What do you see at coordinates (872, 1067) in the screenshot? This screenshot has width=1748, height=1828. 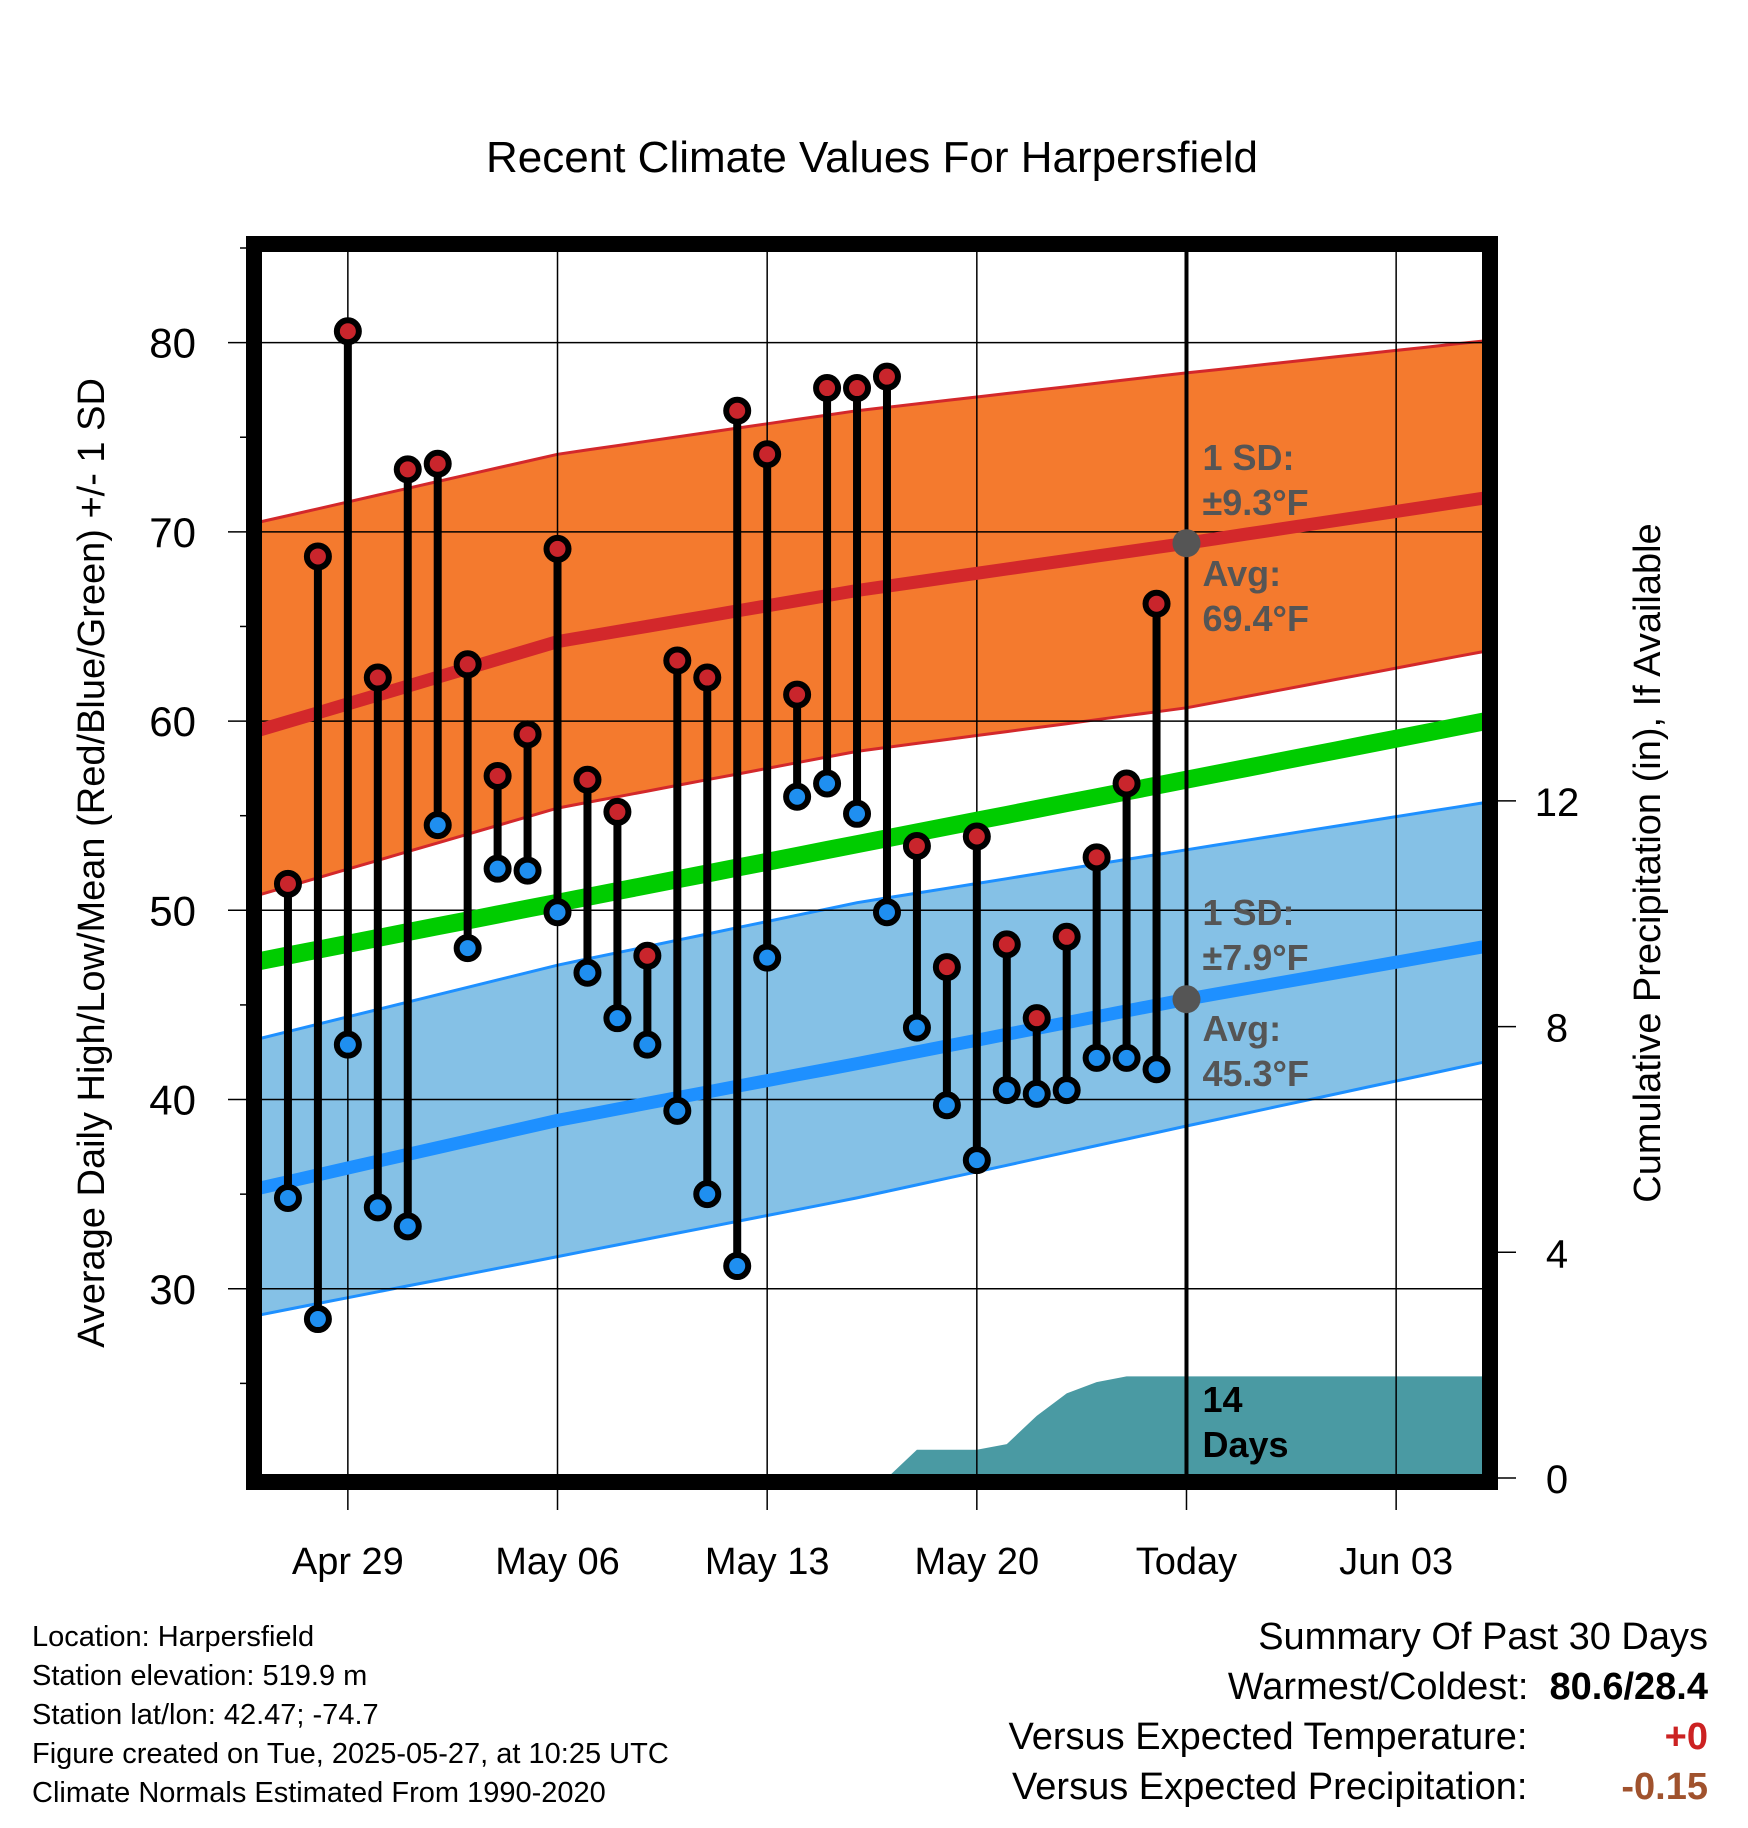 I see `normal-low-line` at bounding box center [872, 1067].